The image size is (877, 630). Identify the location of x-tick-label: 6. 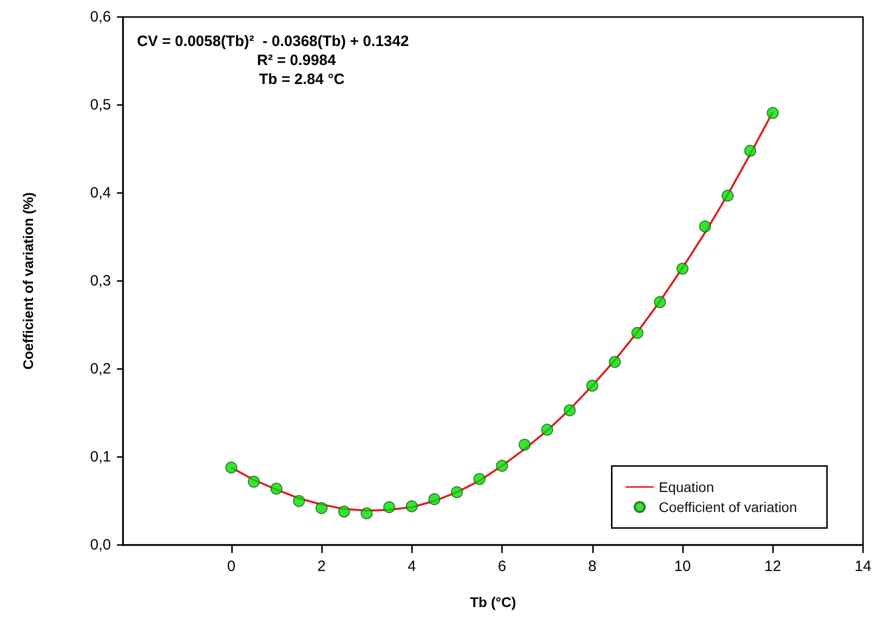
(502, 566).